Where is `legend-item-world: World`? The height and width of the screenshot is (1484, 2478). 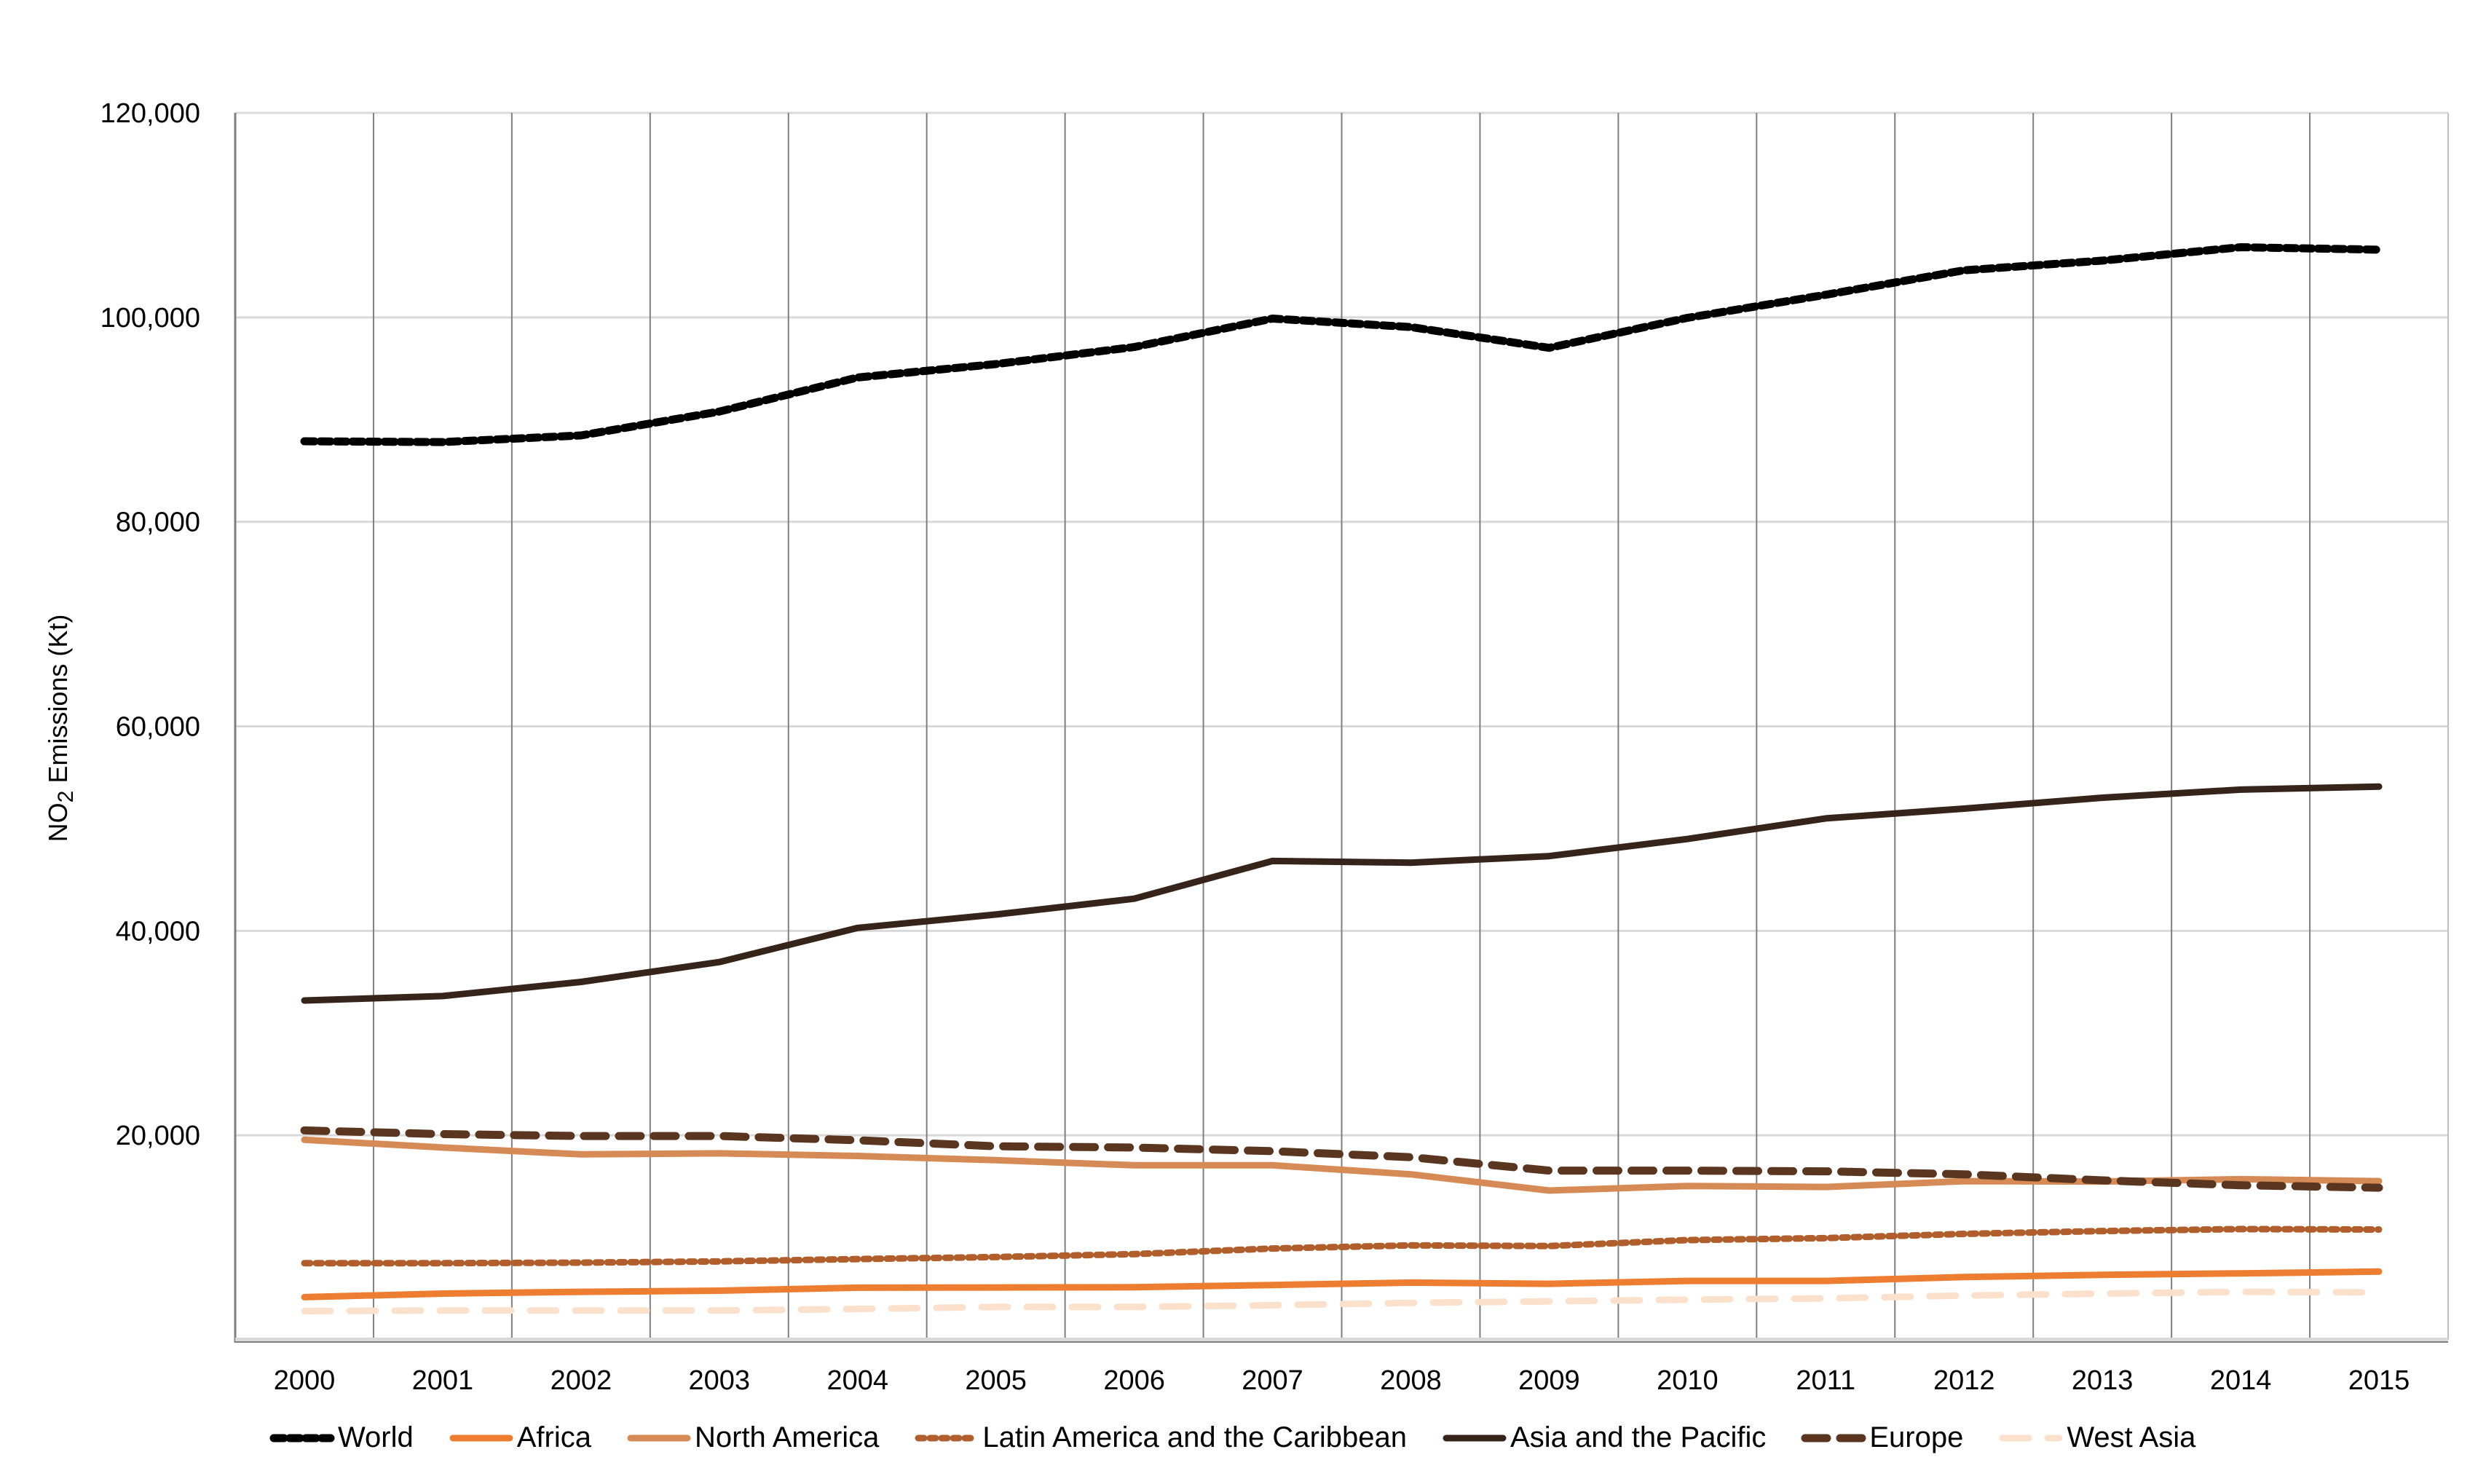 legend-item-world: World is located at coordinates (341, 1437).